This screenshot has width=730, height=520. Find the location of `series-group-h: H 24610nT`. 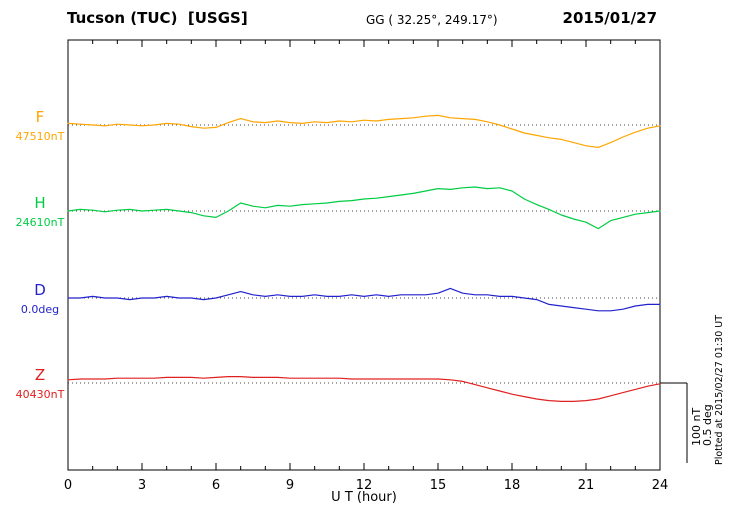

series-group-h: H 24610nT is located at coordinates (40, 212).